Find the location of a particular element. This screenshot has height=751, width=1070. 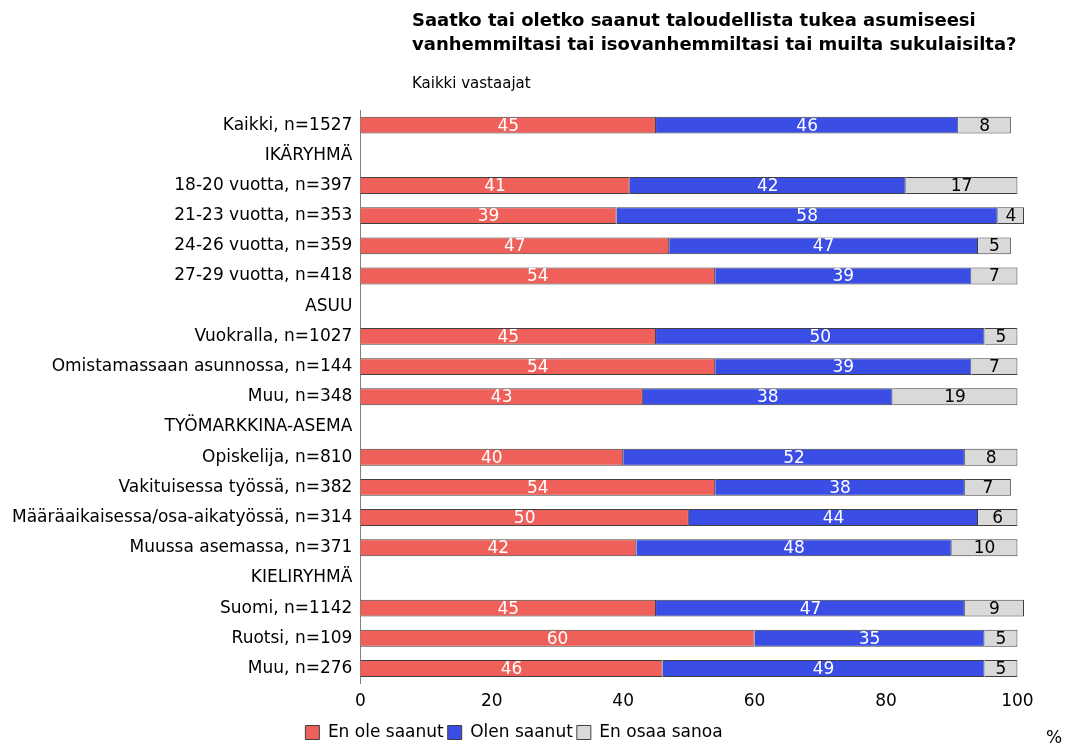

data-label: 19 is located at coordinates (955, 396).